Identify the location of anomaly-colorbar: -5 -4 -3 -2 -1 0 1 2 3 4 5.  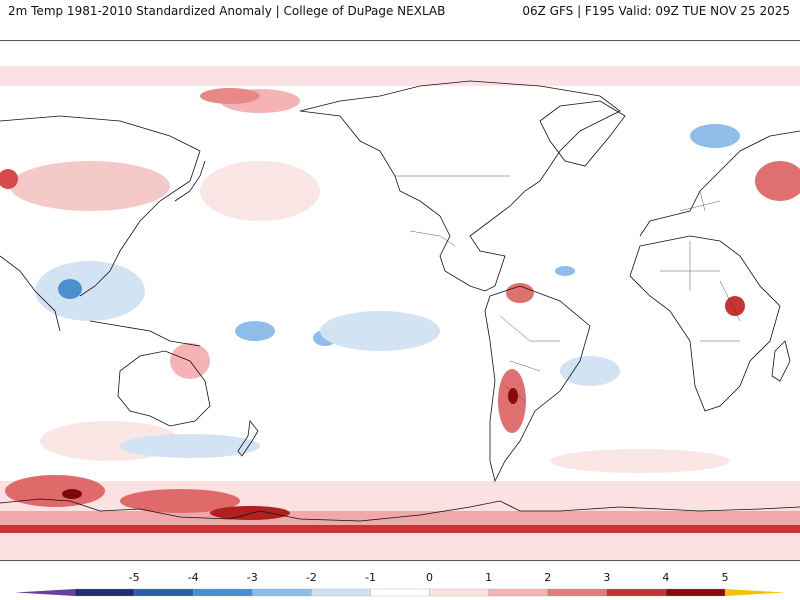
(400, 584).